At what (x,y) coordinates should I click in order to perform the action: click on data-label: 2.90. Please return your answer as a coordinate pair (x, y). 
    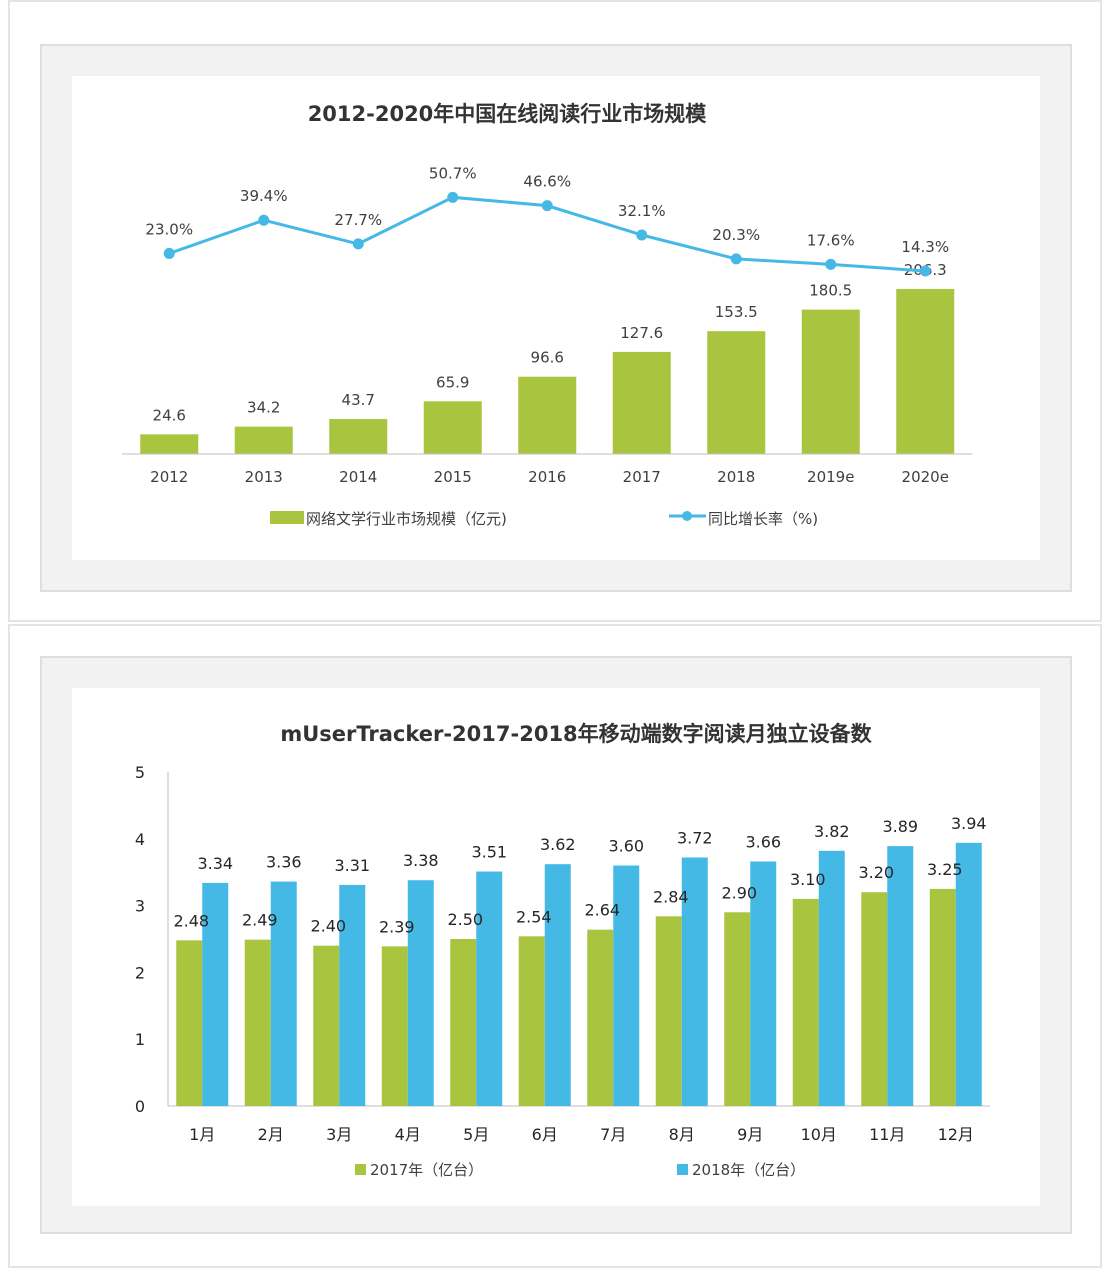
    Looking at the image, I should click on (739, 892).